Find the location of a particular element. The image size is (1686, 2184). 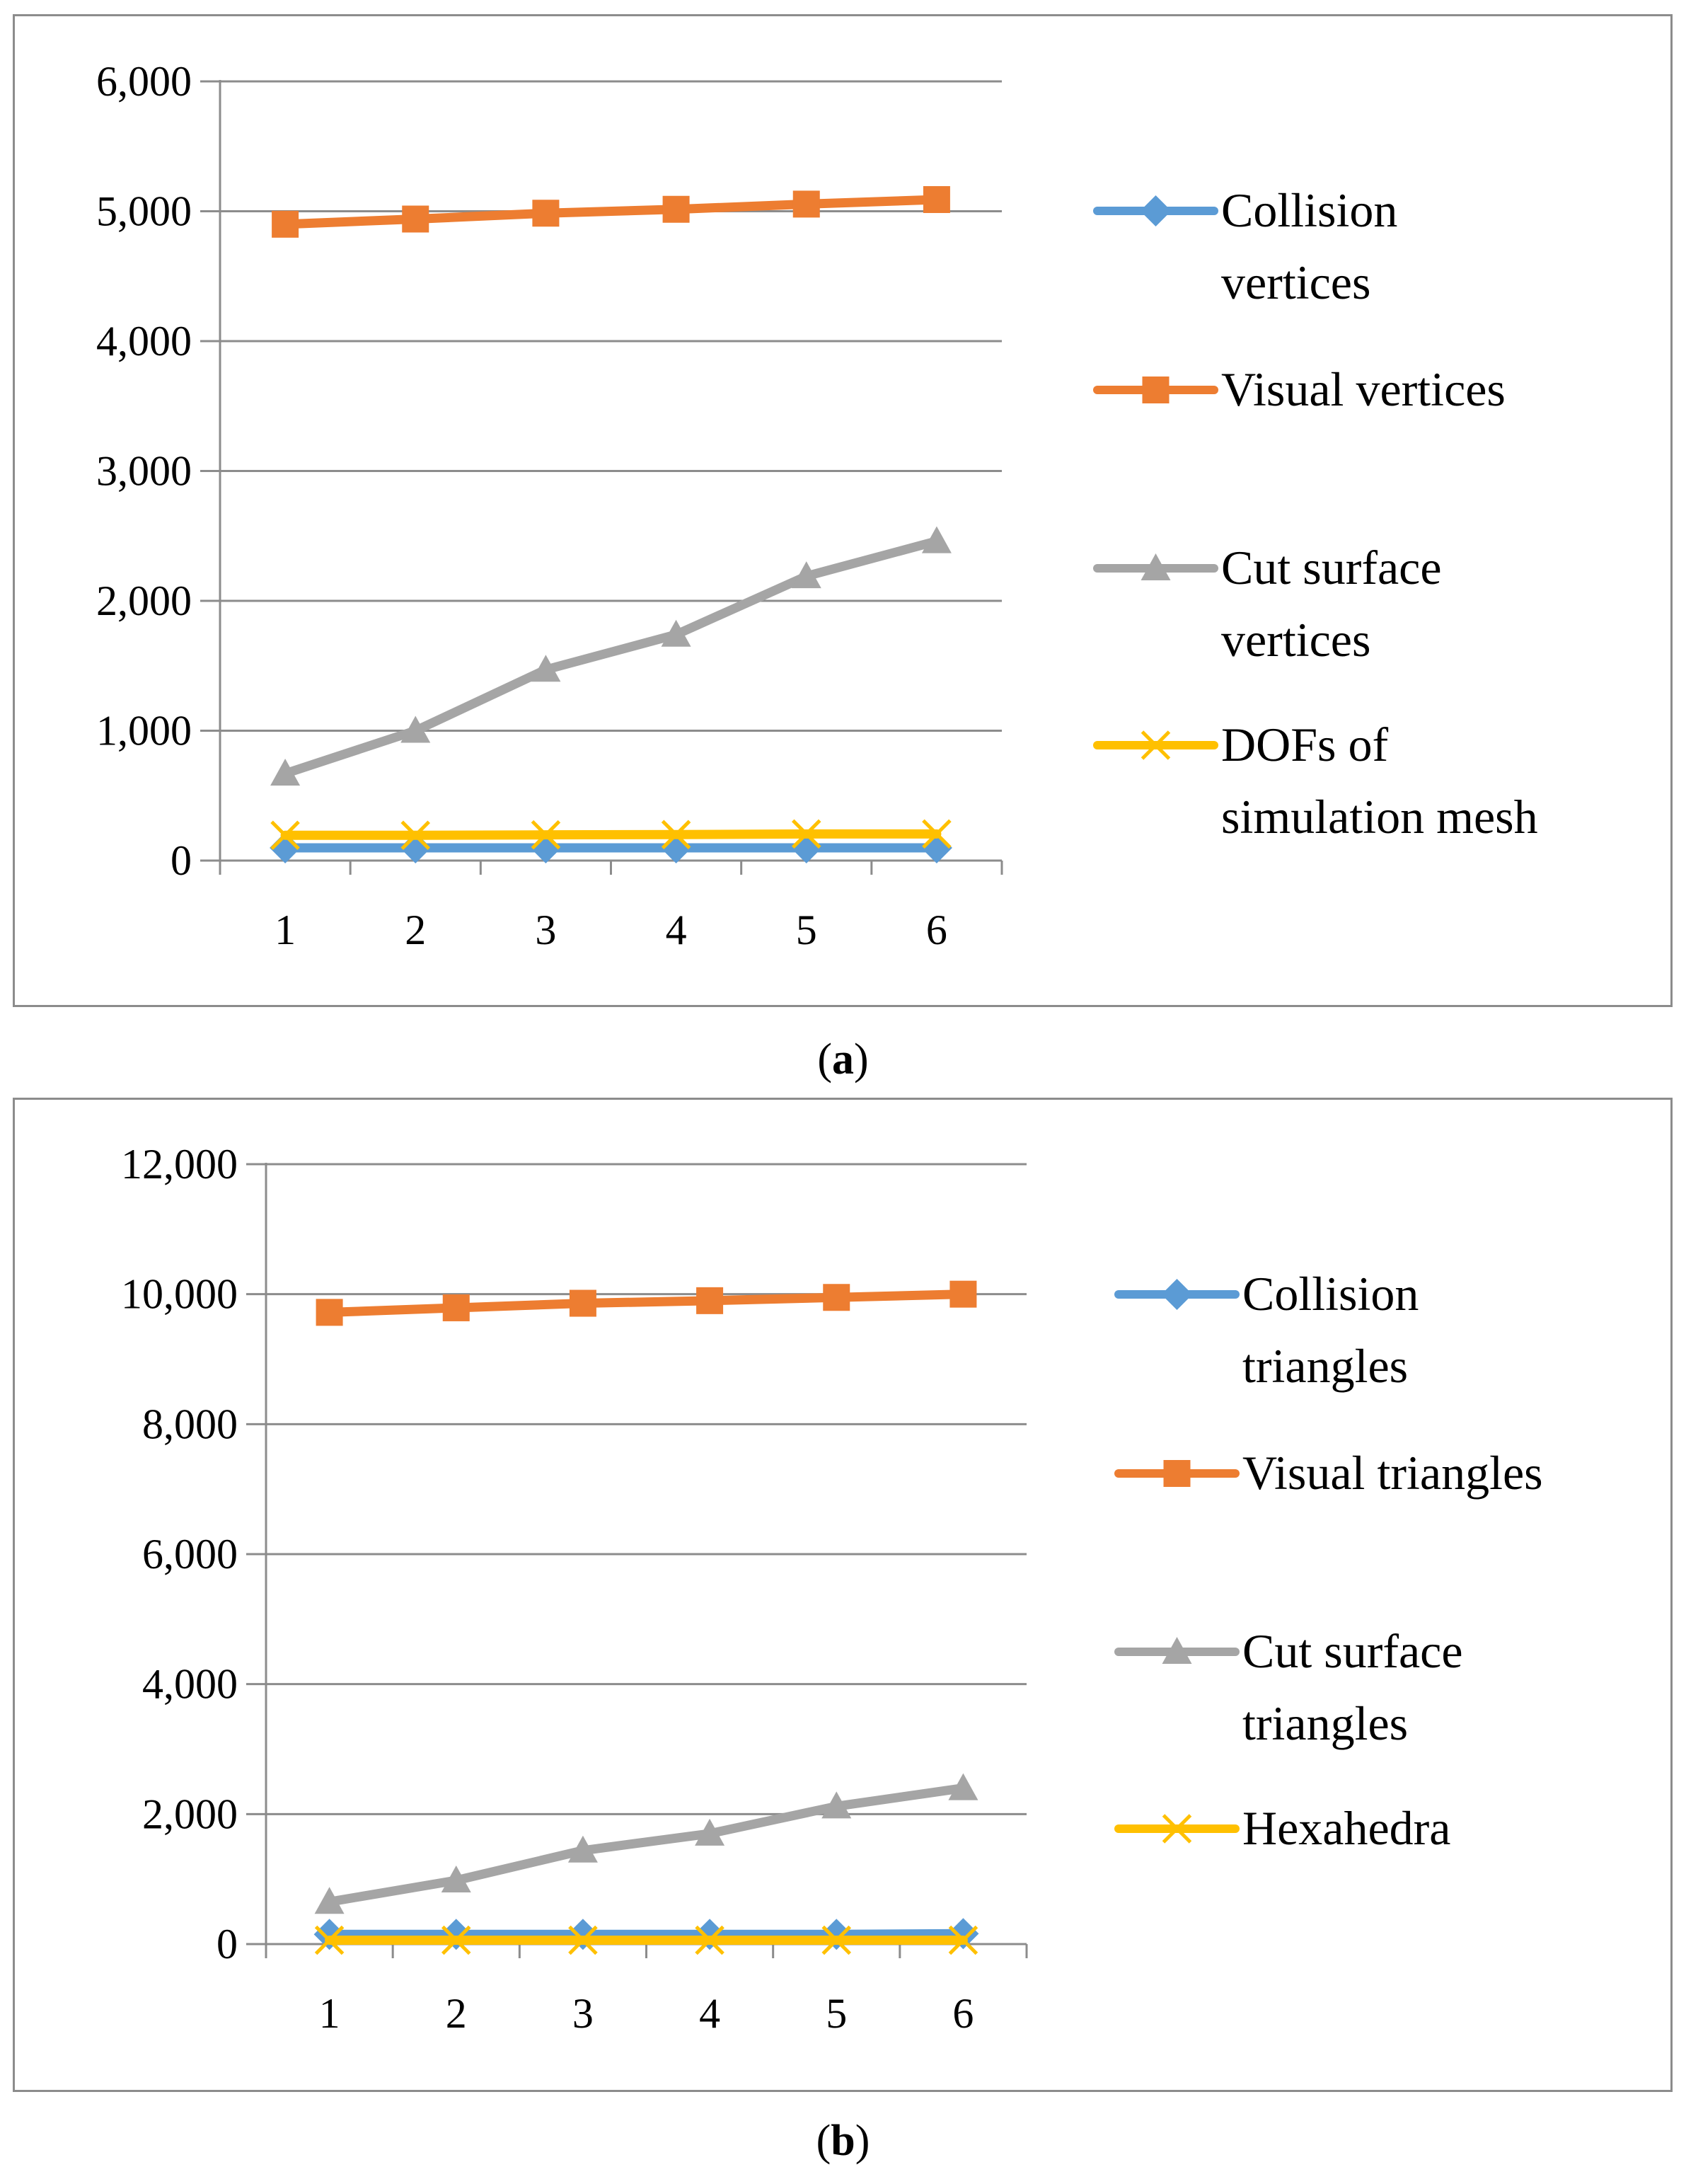

chart-a-y-tick-label: 0 is located at coordinates (181, 860).